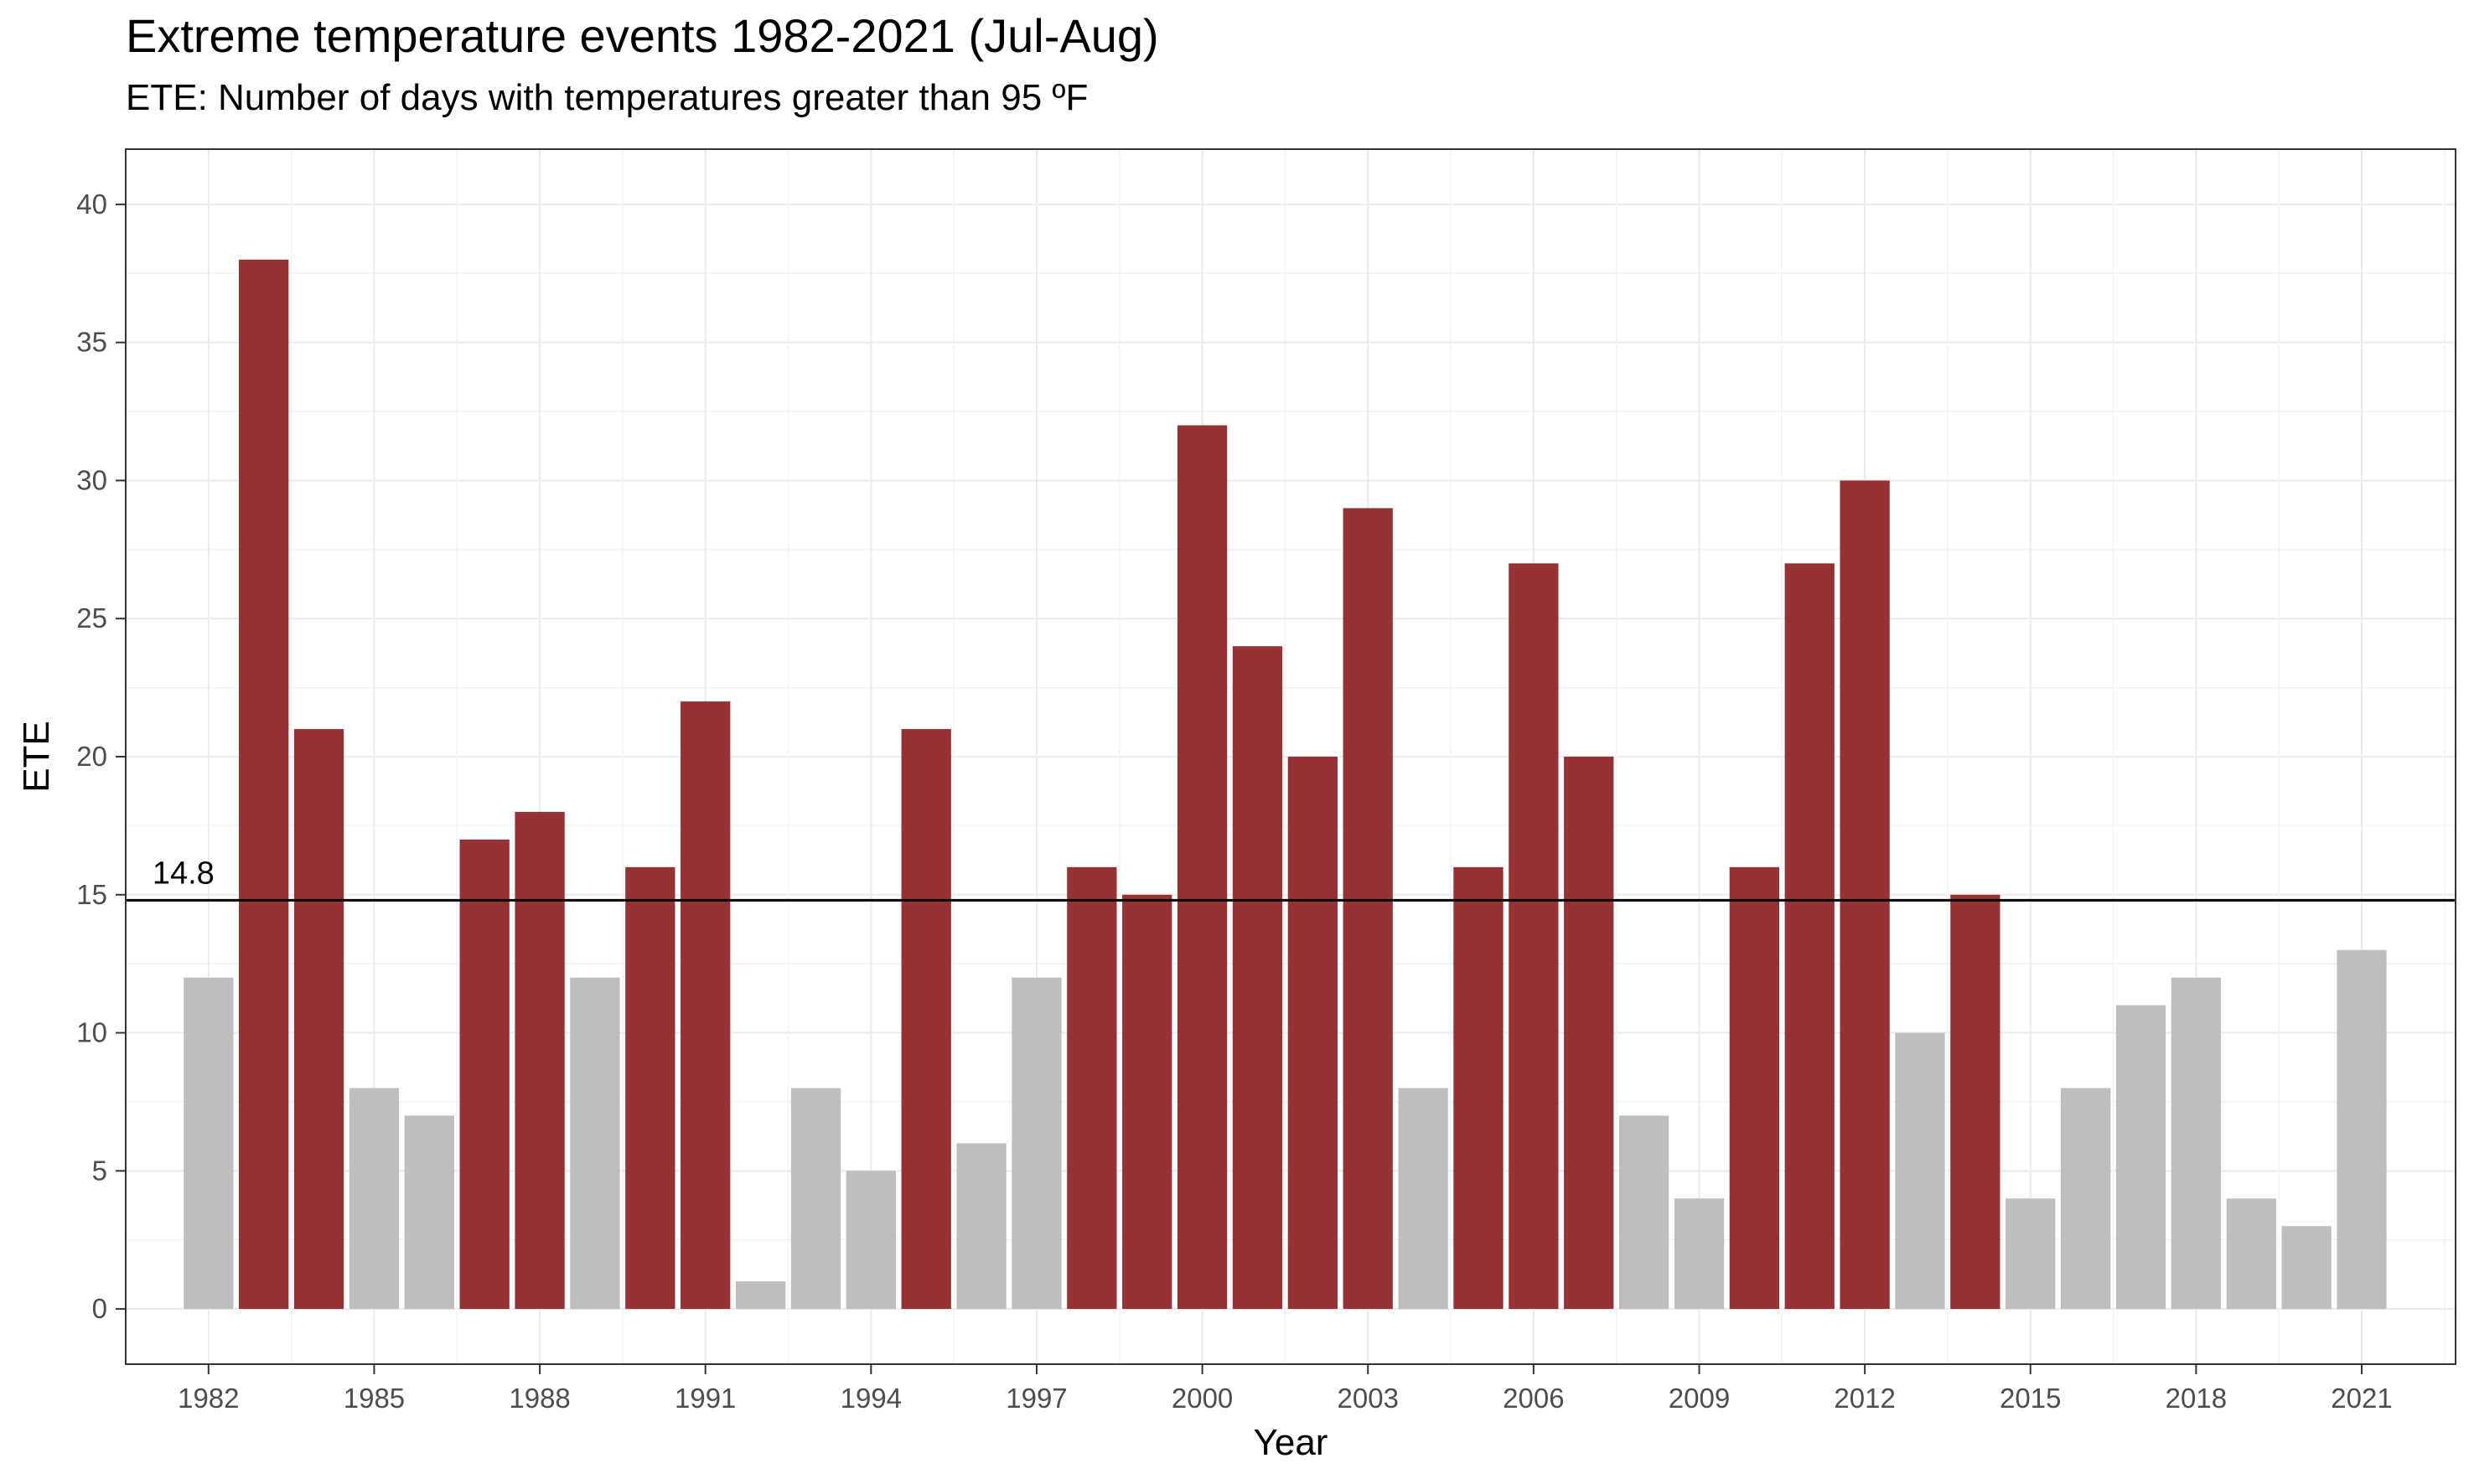 Image resolution: width=2474 pixels, height=1484 pixels. What do you see at coordinates (539, 1399) in the screenshot?
I see `x-tick-label: 1988` at bounding box center [539, 1399].